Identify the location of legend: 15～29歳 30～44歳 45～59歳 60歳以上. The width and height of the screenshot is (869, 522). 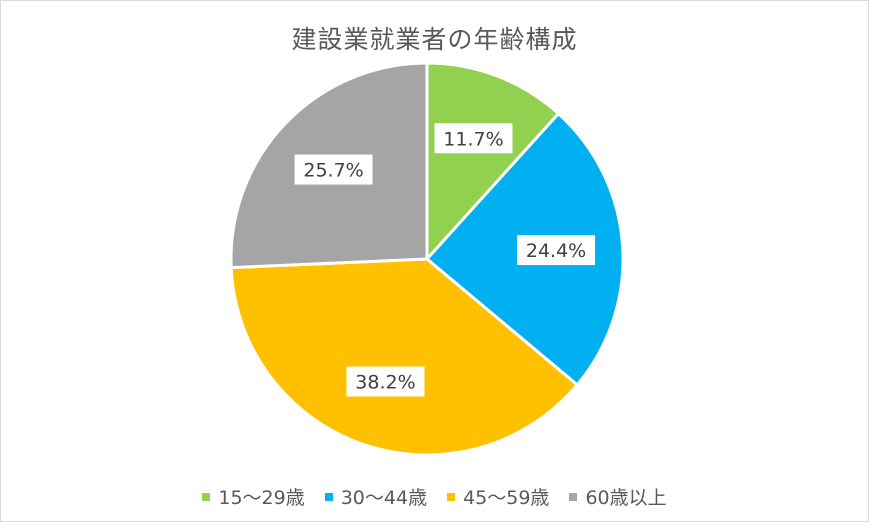
(434, 496).